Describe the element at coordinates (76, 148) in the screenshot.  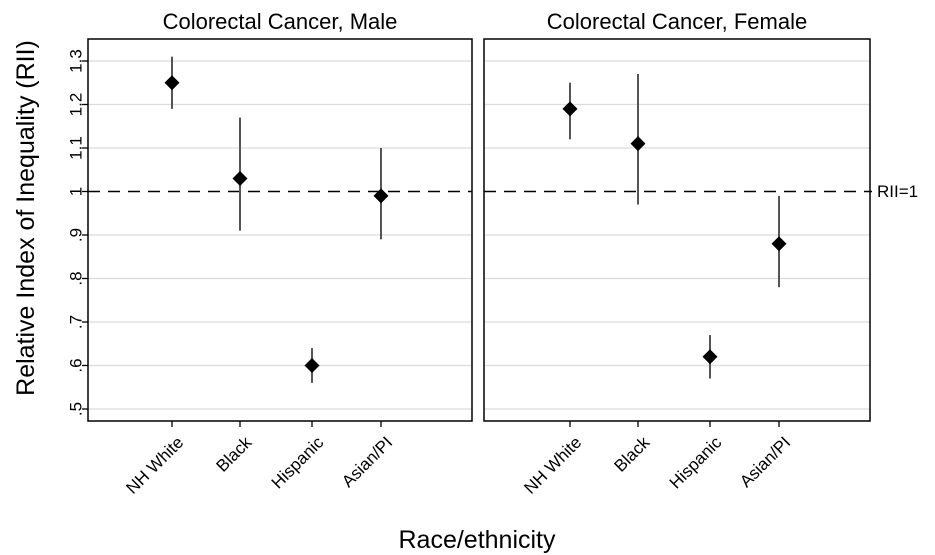
I see `y-tick-label: 1.1` at that location.